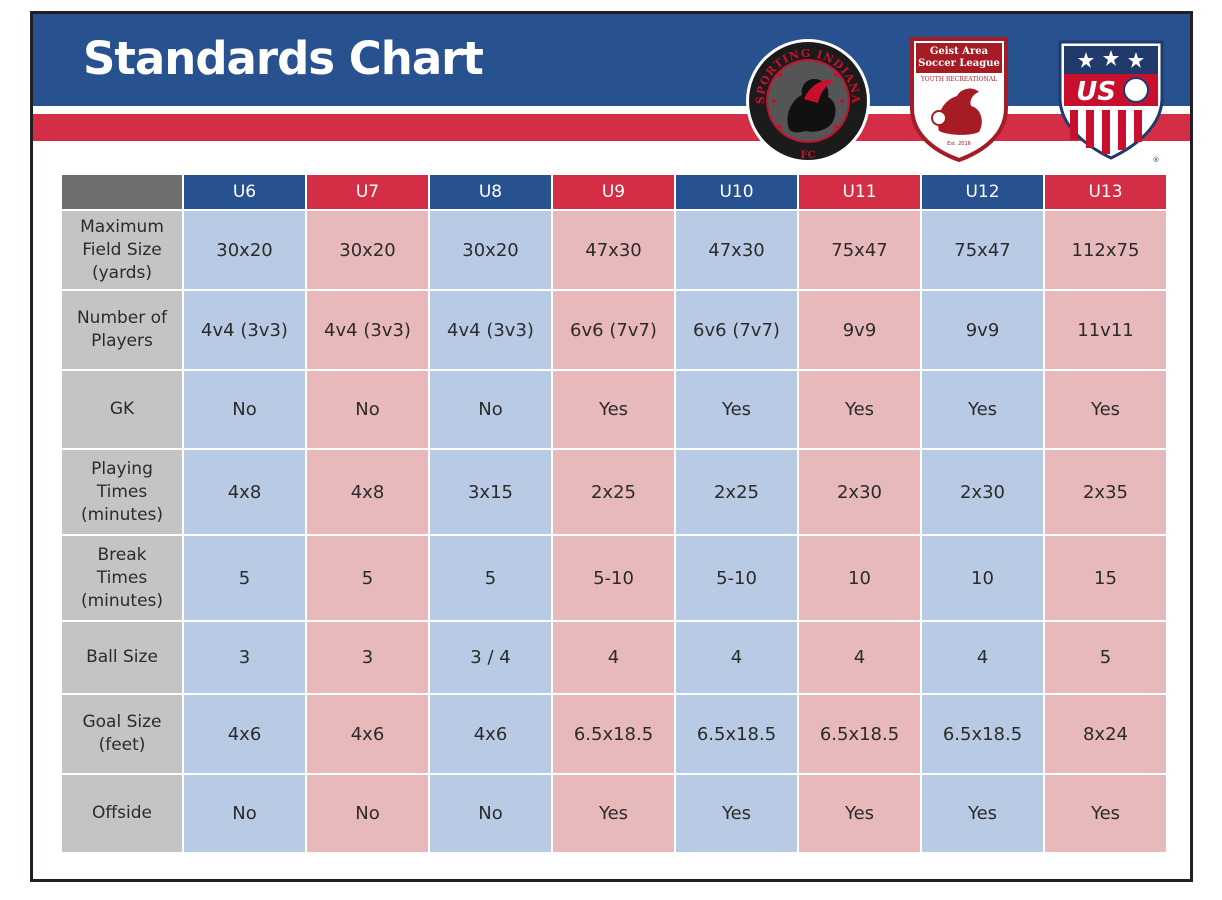 The width and height of the screenshot is (1222, 900). I want to click on table-cell: 3x15, so click(490, 492).